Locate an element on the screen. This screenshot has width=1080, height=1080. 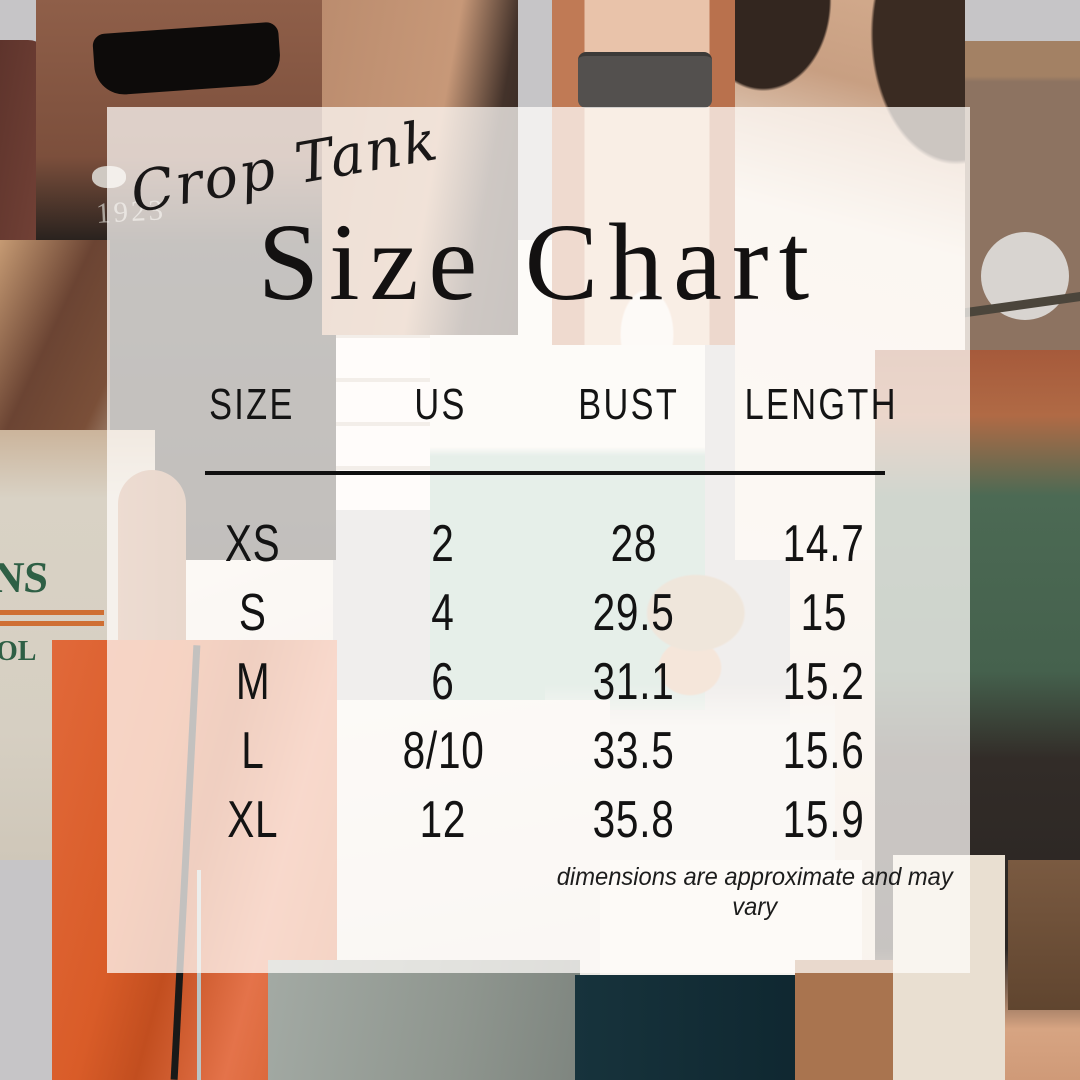
cell-length: 14.7 is located at coordinates (823, 544).